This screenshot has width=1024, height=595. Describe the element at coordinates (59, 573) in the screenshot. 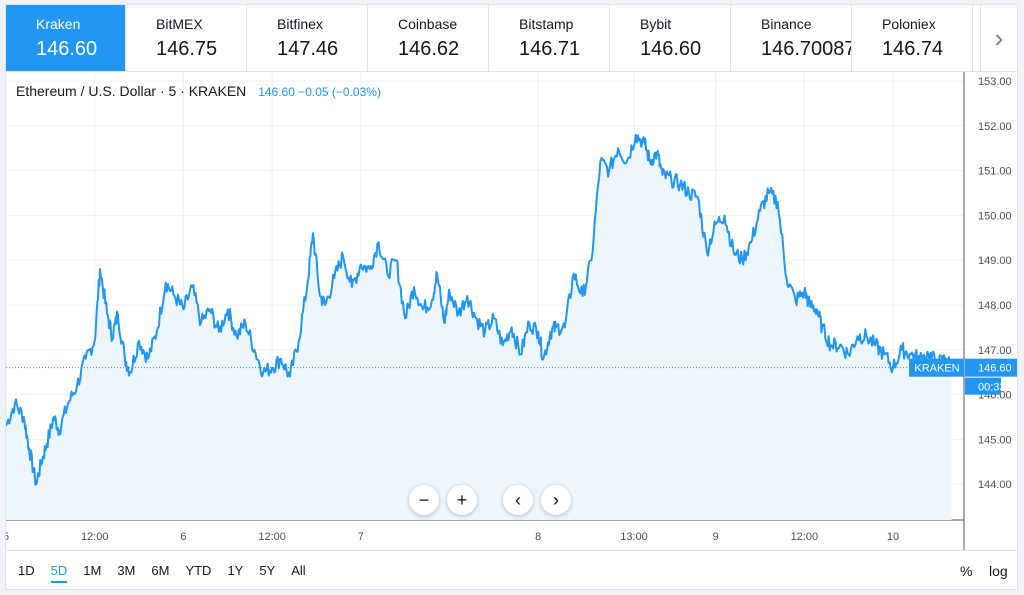

I see `range-5d: 5D` at that location.